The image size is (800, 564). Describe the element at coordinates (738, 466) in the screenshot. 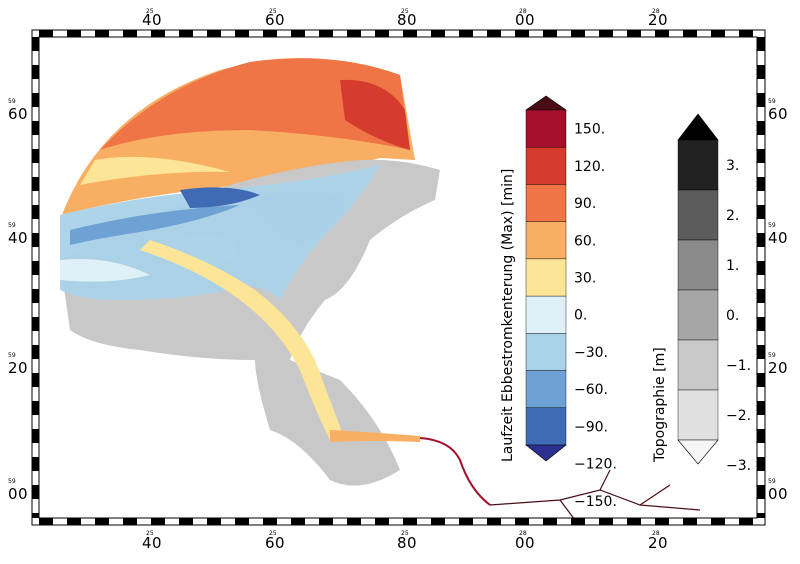

I see `colorbar-topography-tick: −3.` at that location.